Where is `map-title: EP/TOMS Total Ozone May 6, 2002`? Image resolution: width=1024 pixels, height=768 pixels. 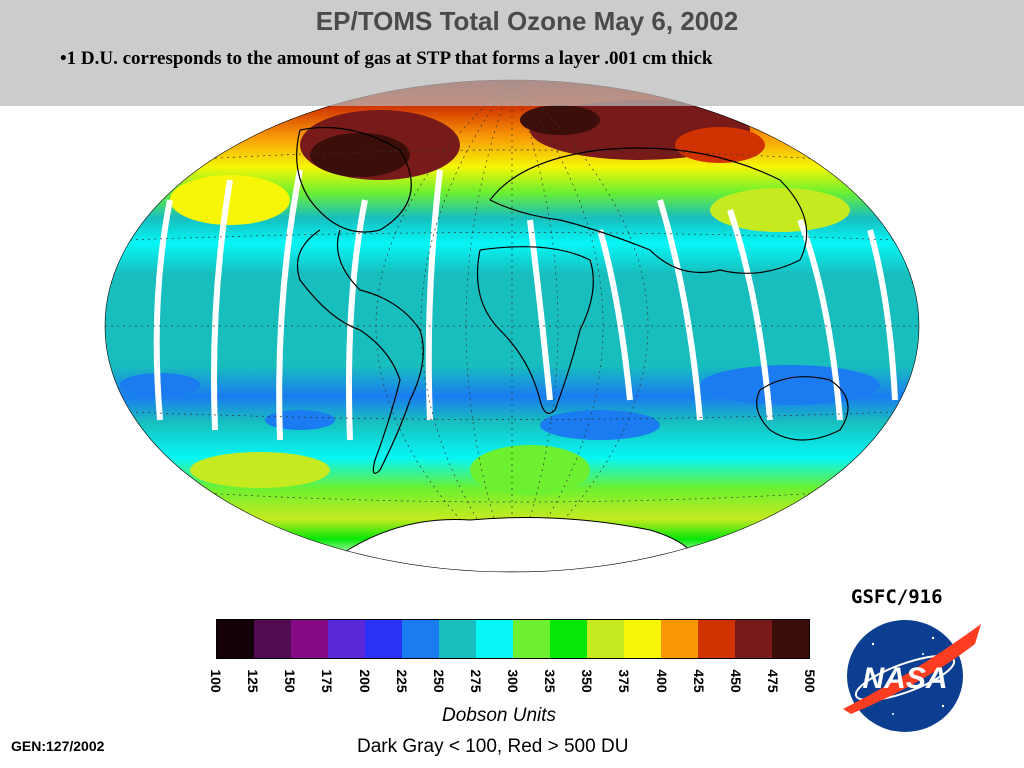
map-title: EP/TOMS Total Ozone May 6, 2002 is located at coordinates (527, 21).